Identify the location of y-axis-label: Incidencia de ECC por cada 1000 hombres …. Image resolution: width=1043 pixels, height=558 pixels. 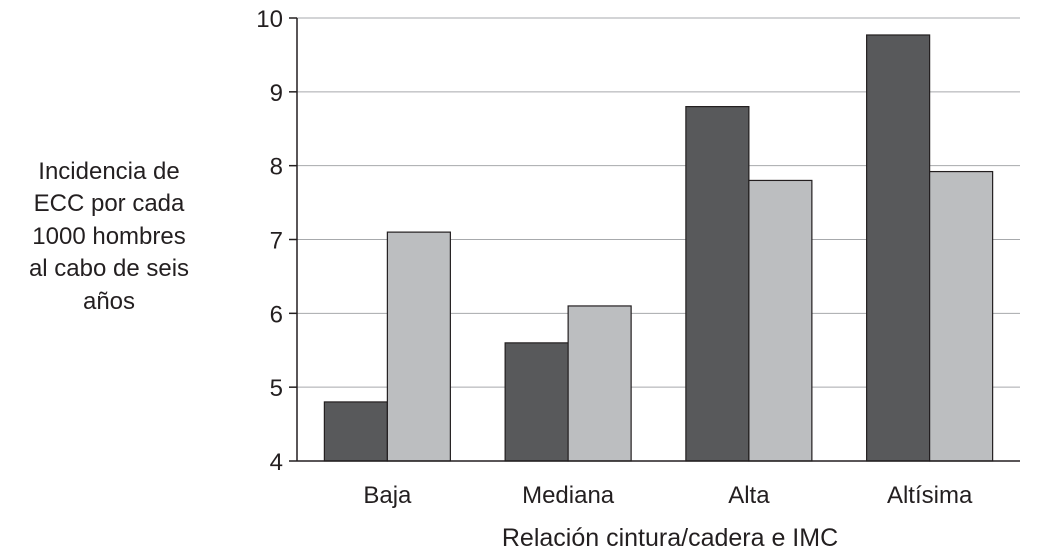
(109, 237).